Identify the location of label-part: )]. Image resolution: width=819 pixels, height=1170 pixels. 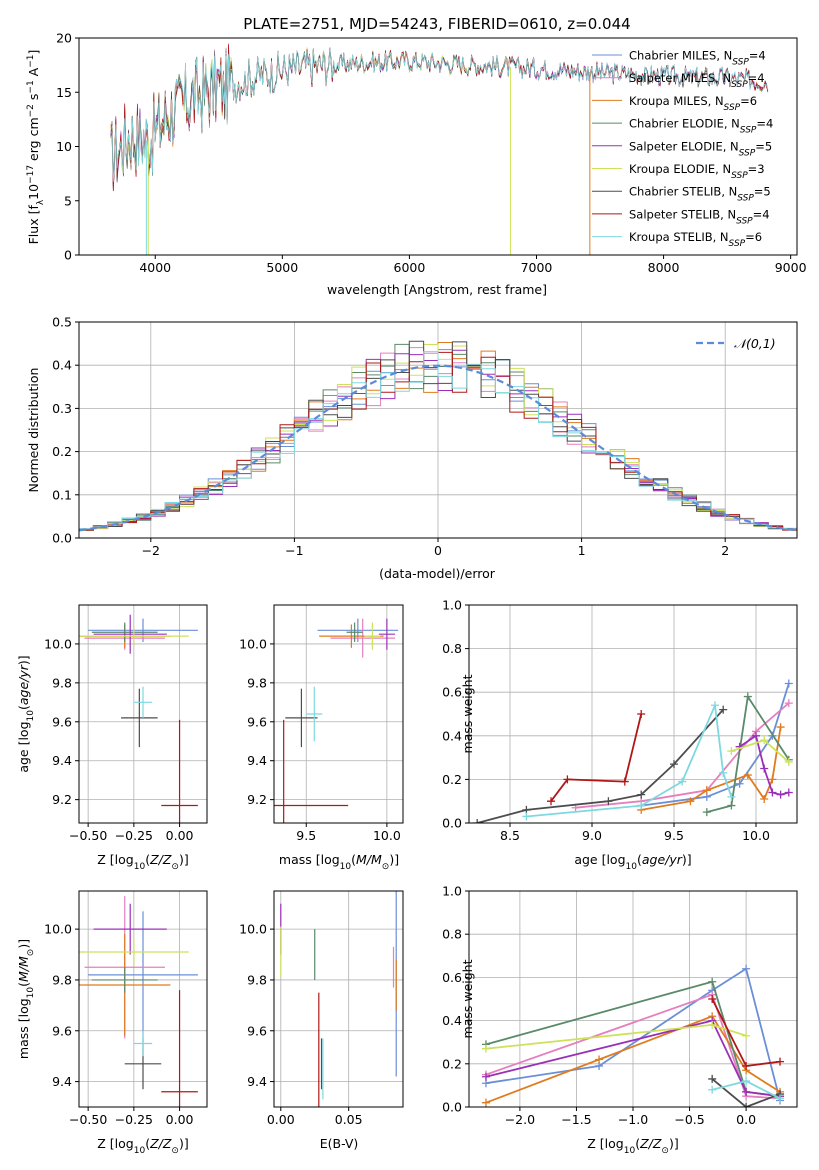
(23, 944).